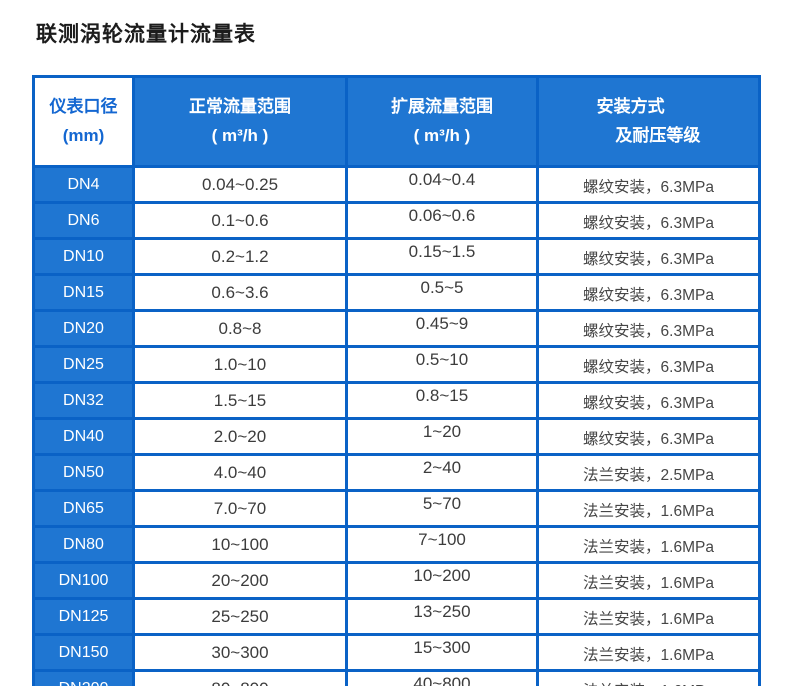 This screenshot has width=790, height=686. I want to click on table-row: DN6 0.1~0.6 0.06~0.6 螺纹安装，6.3MPa, so click(396, 220).